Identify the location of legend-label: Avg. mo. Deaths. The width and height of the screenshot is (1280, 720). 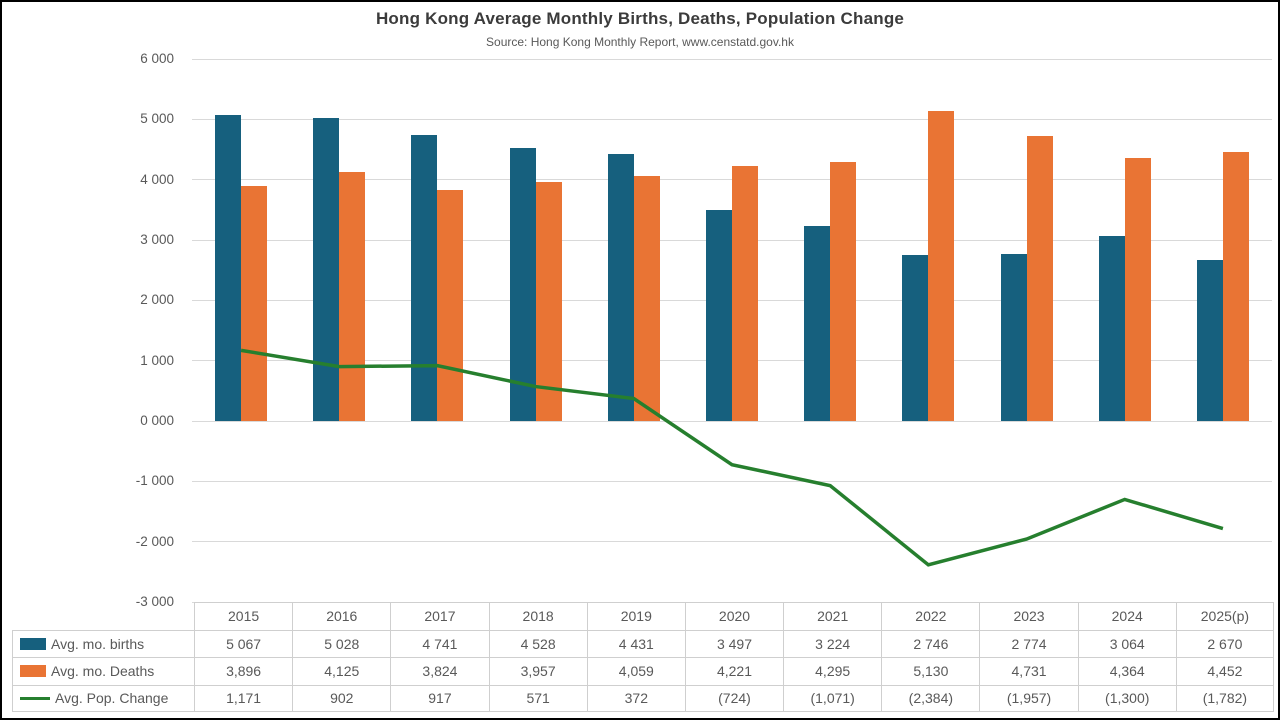
(103, 671).